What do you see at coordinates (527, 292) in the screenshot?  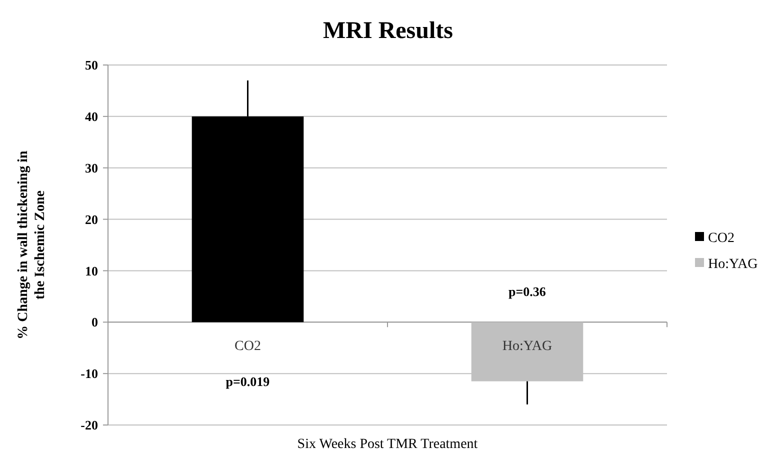 I see `annotation: p=0.36` at bounding box center [527, 292].